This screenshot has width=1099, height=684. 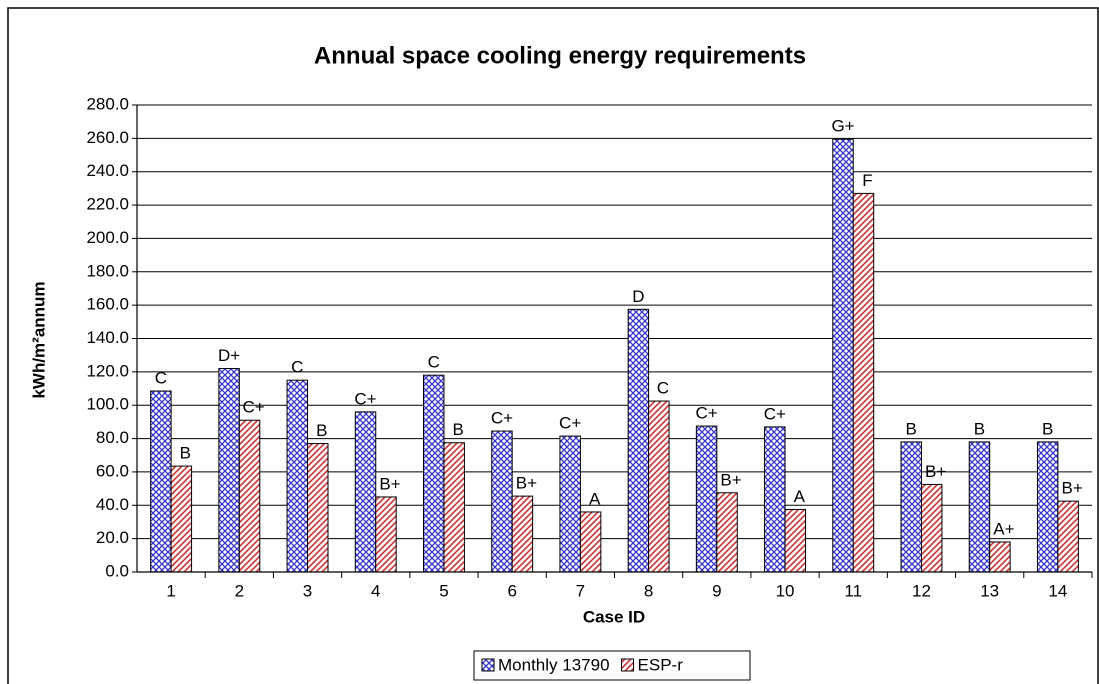 I want to click on y-tick-label: 60.0, so click(x=112, y=470).